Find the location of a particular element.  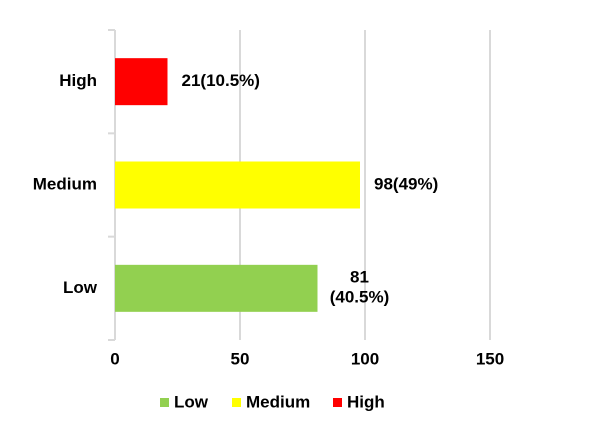

y-tick-label: High is located at coordinates (78, 80).